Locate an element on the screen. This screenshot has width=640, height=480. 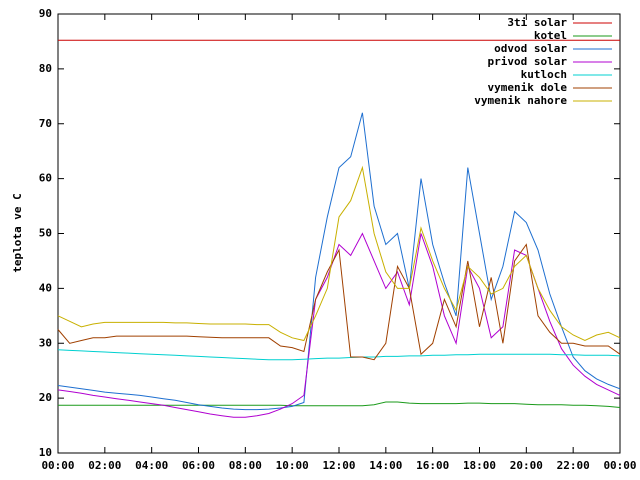
y-tick-label: 50 is located at coordinates (45, 233).